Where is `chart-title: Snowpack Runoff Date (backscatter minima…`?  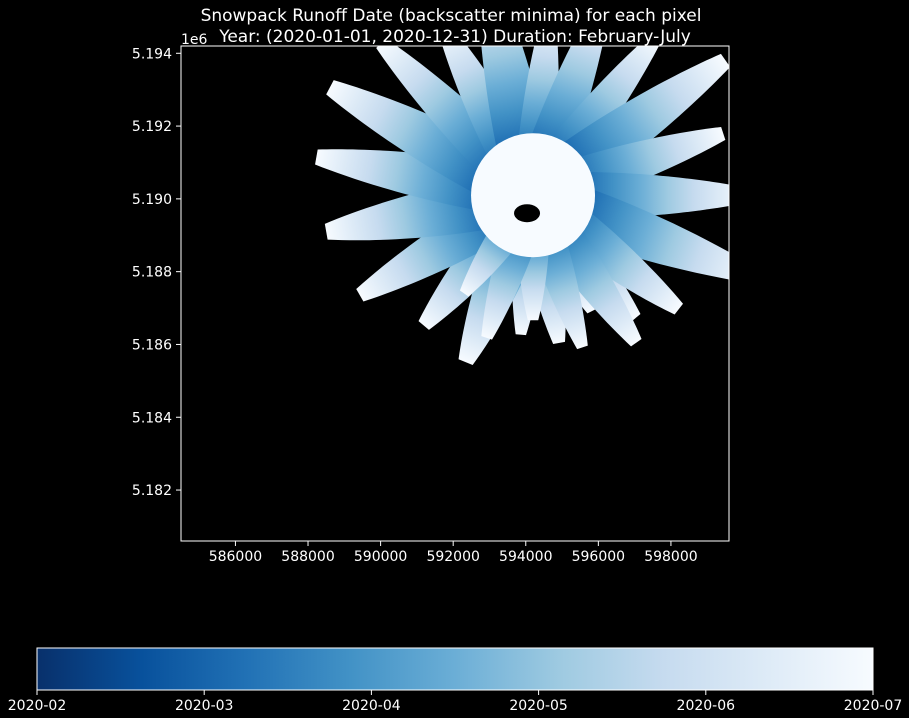 chart-title: Snowpack Runoff Date (backscatter minima… is located at coordinates (451, 16).